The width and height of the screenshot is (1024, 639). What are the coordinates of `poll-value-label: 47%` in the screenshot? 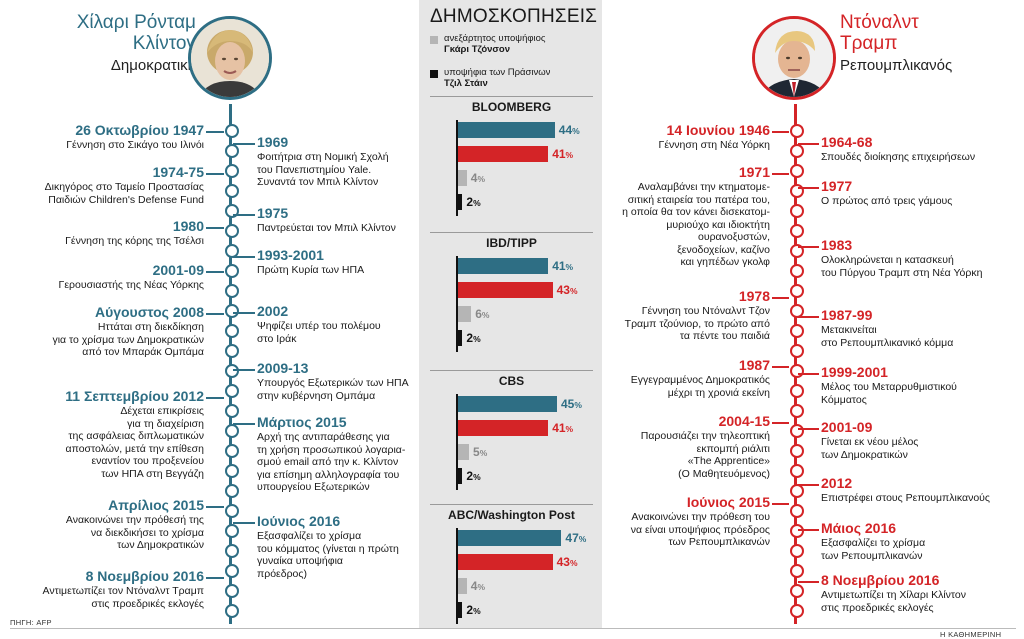 It's located at (576, 538).